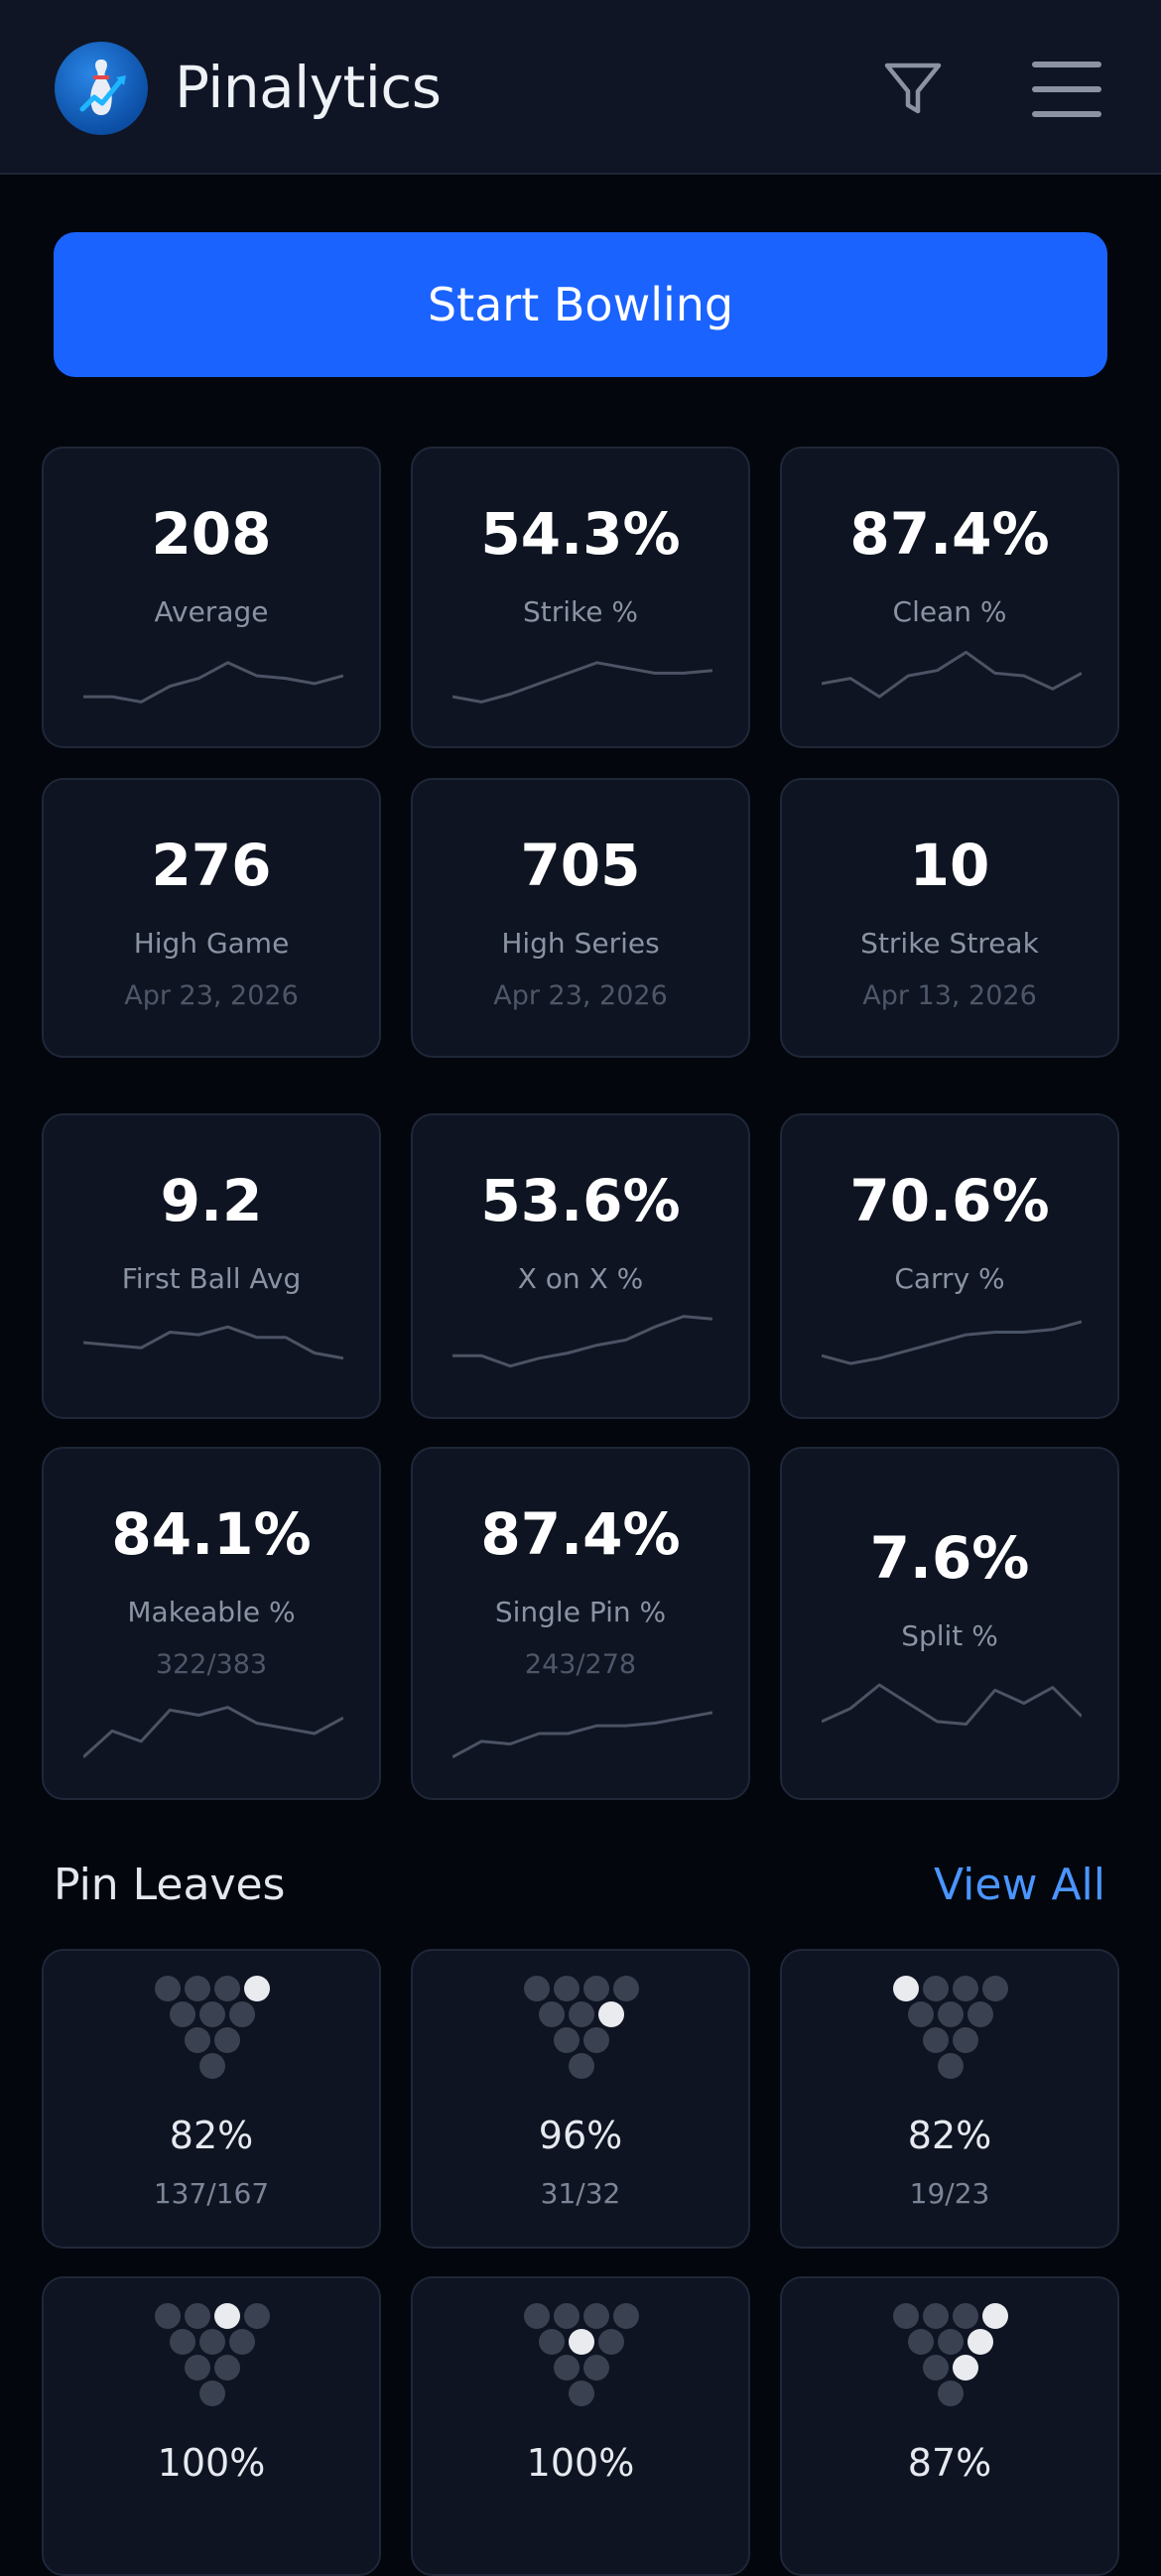 This screenshot has width=1161, height=2576. I want to click on pin-leave-card: 82% 137/167, so click(211, 2099).